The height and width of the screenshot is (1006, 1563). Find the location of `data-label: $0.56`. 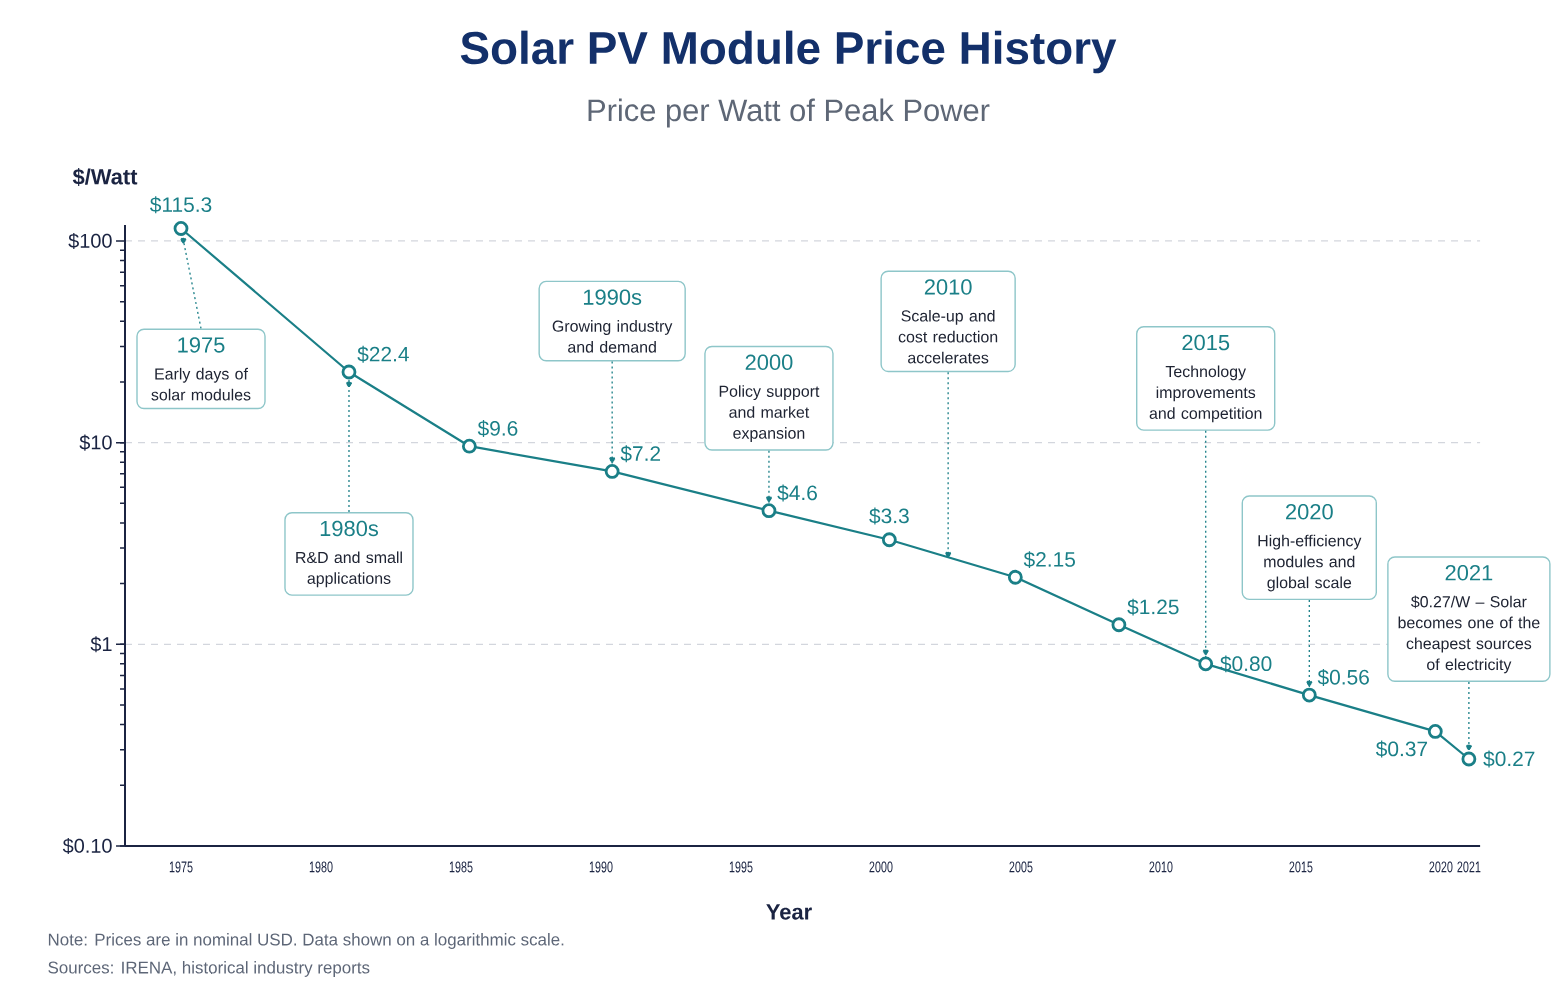

data-label: $0.56 is located at coordinates (1343, 677).